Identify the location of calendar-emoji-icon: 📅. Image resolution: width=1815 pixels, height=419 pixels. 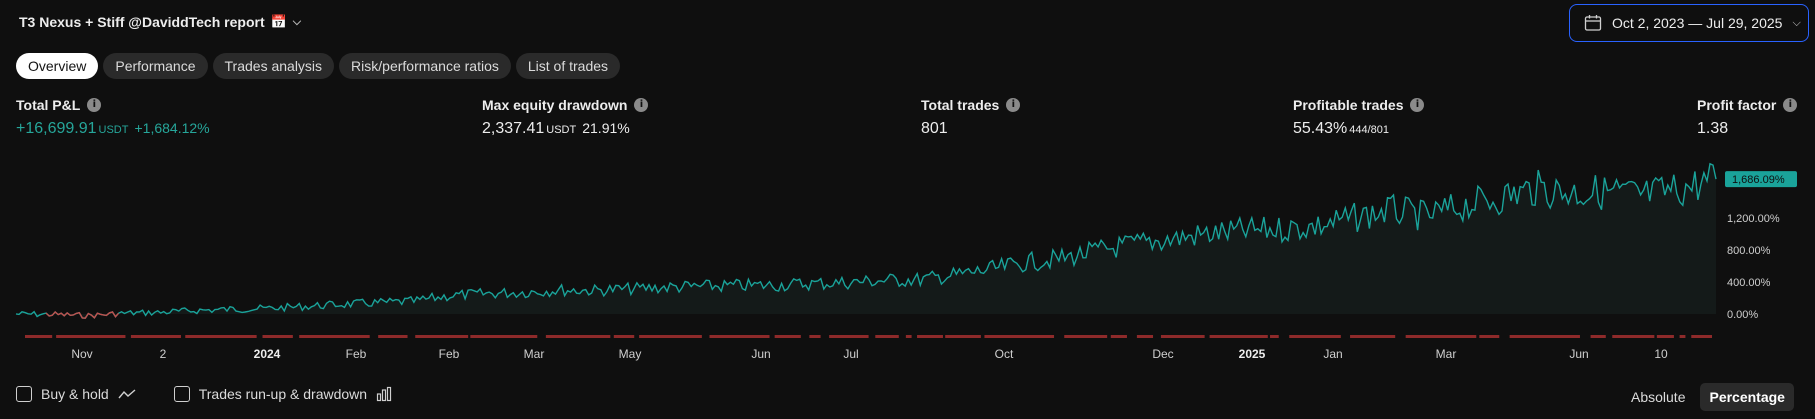
(278, 21).